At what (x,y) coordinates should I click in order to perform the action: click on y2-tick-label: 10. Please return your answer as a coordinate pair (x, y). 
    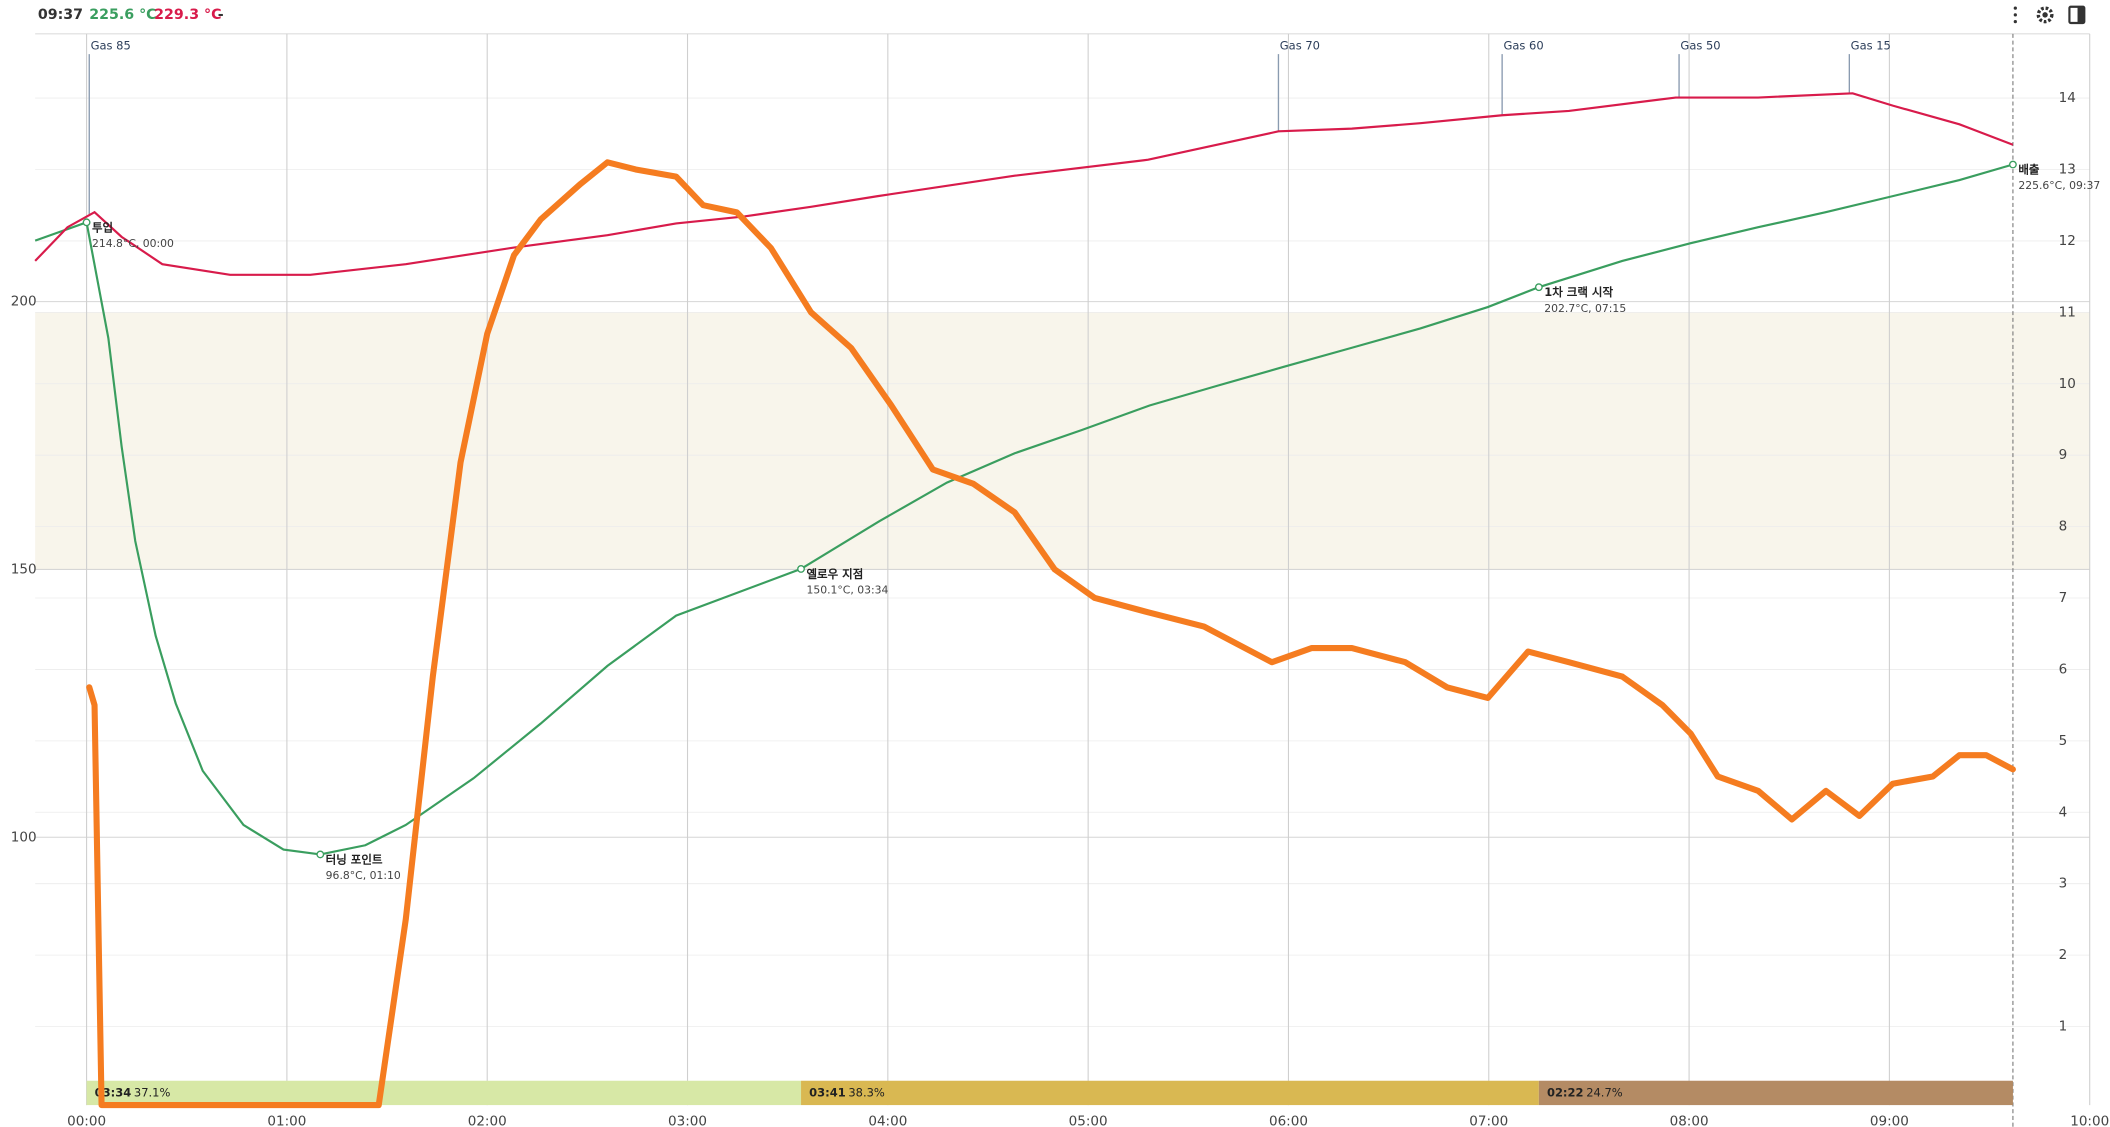
    Looking at the image, I should click on (2067, 384).